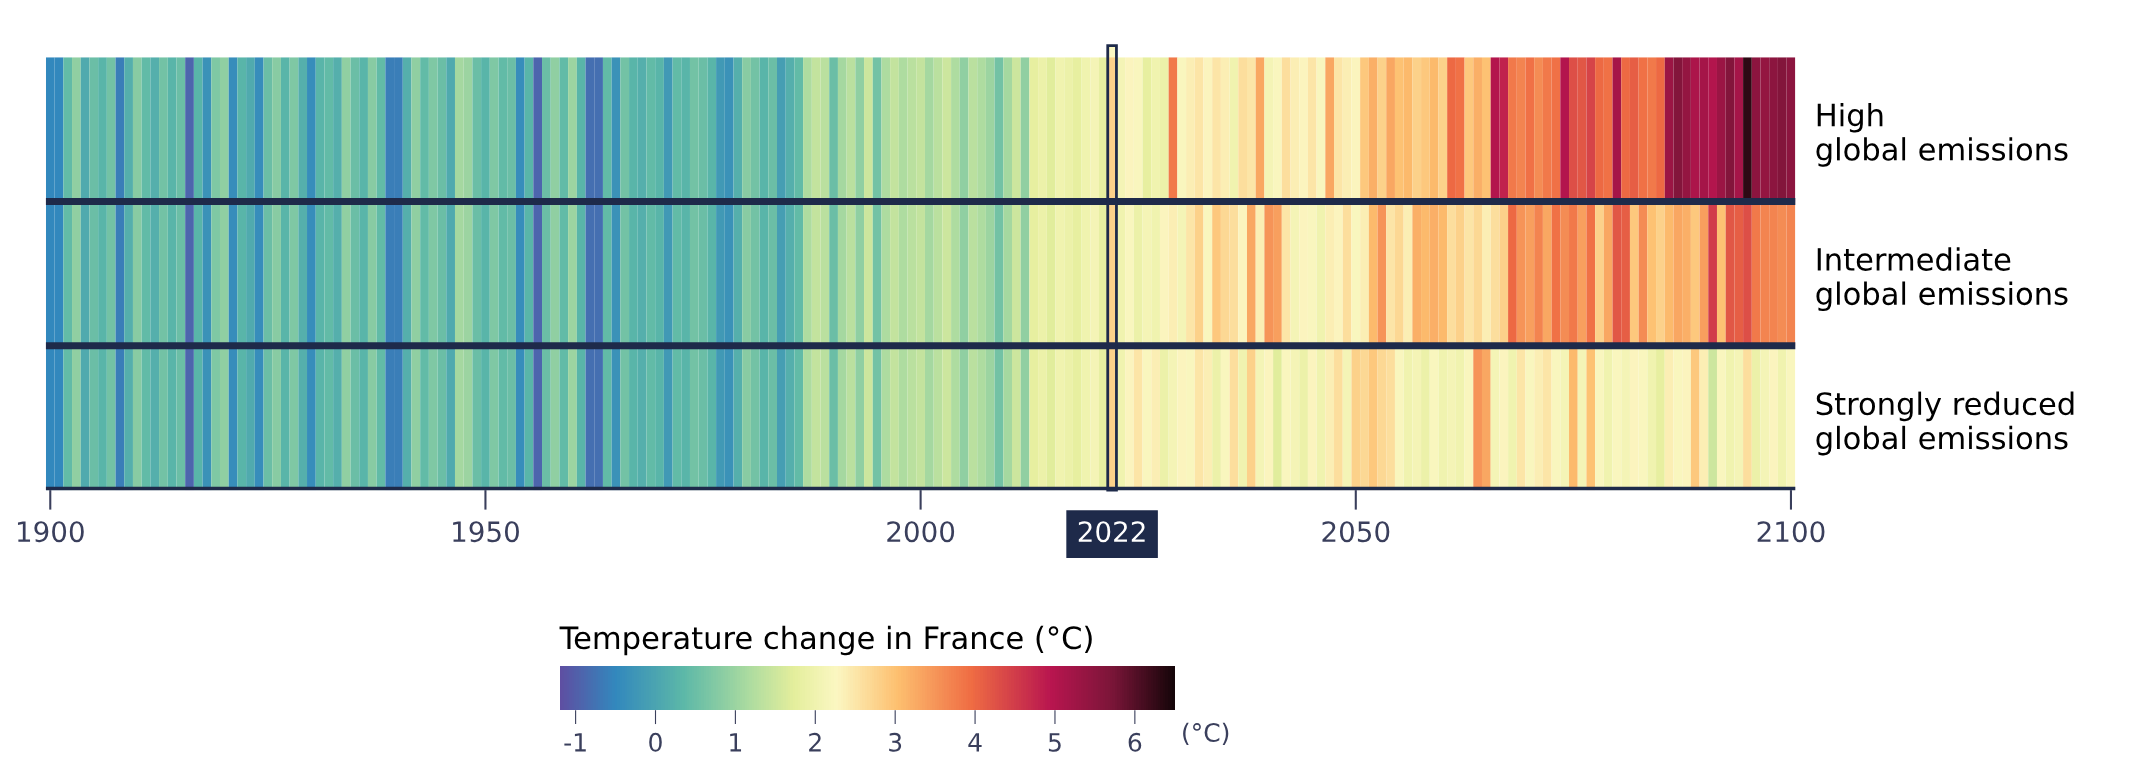 This screenshot has width=2136, height=783. What do you see at coordinates (1356, 532) in the screenshot?
I see `x-tick-label: 2050` at bounding box center [1356, 532].